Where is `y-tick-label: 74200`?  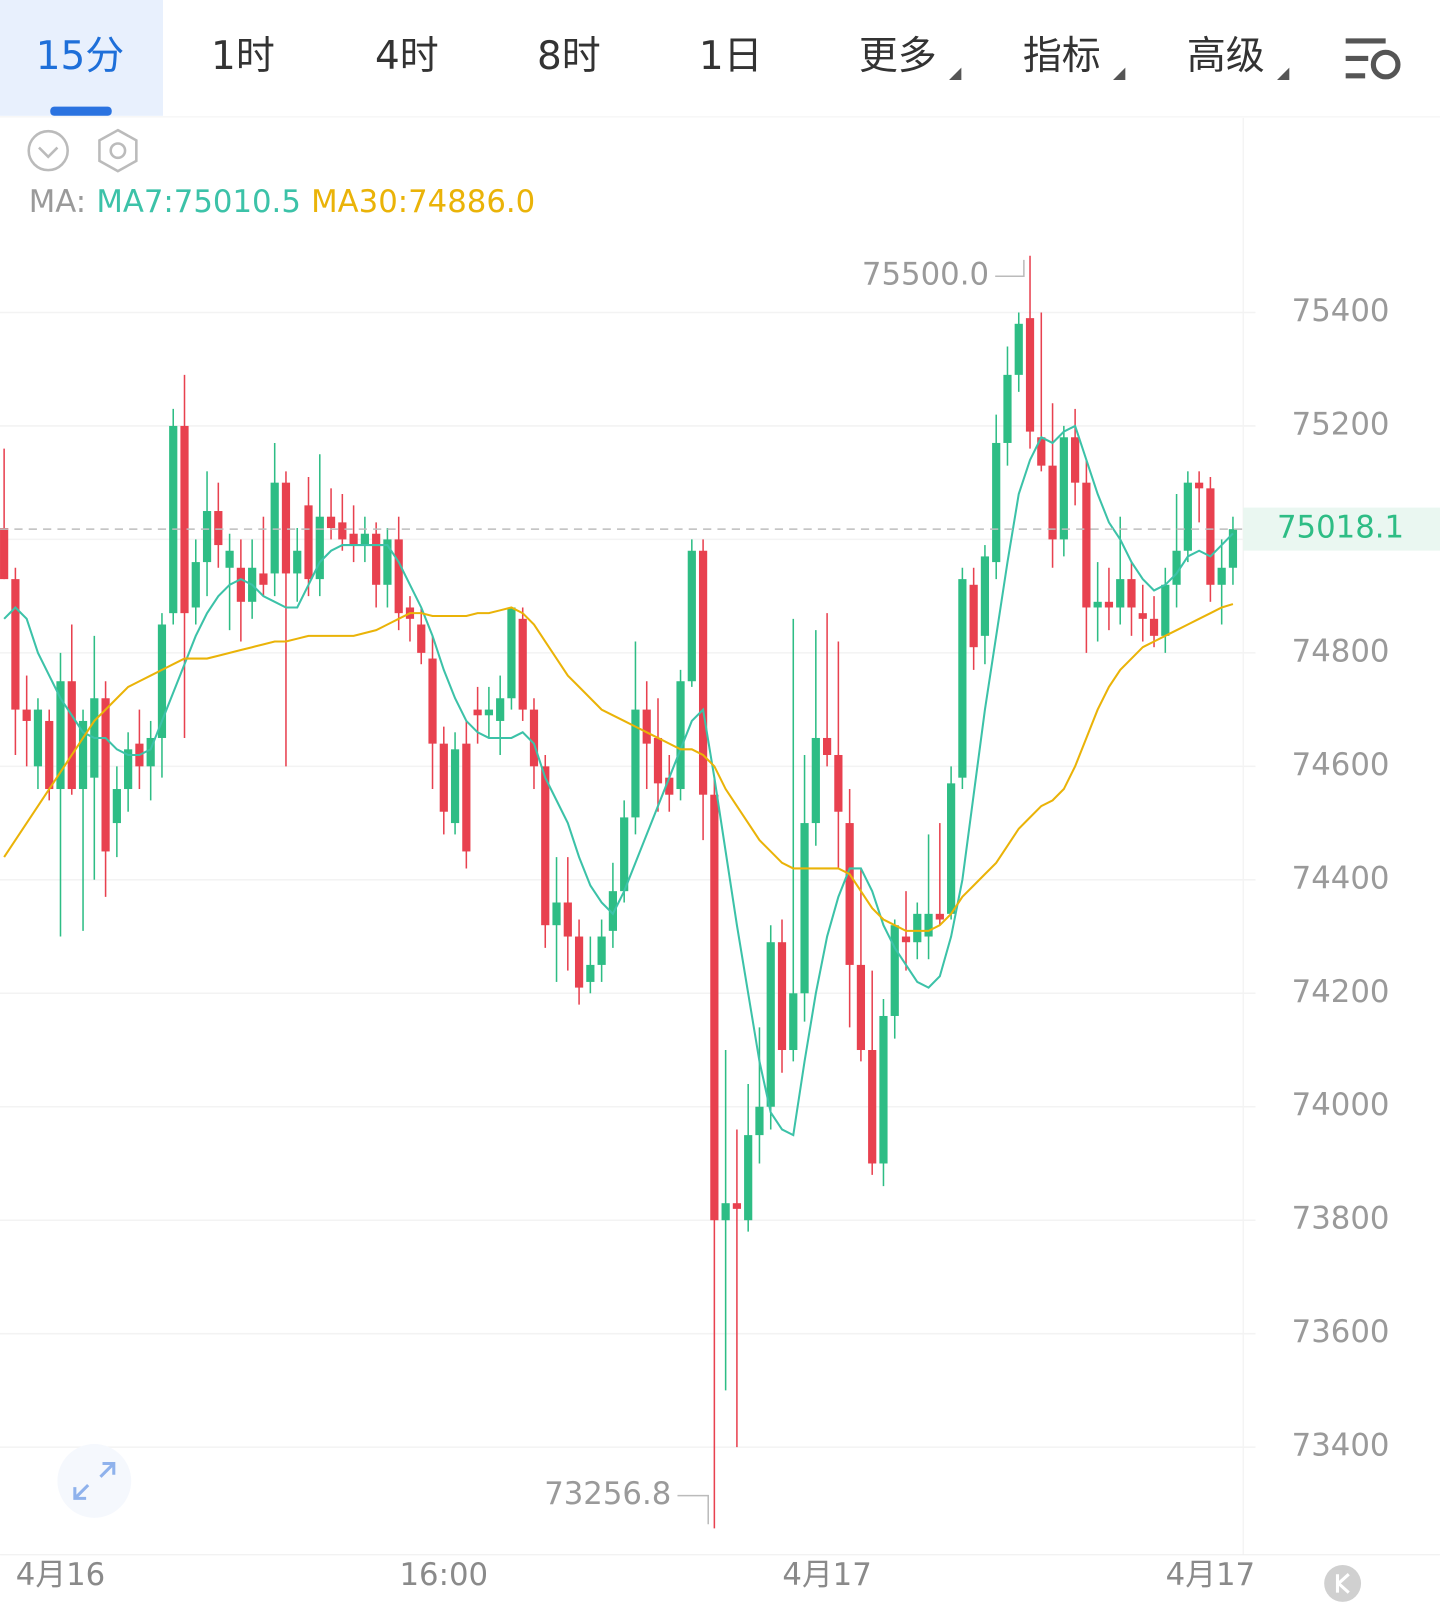
y-tick-label: 74200 is located at coordinates (1341, 992).